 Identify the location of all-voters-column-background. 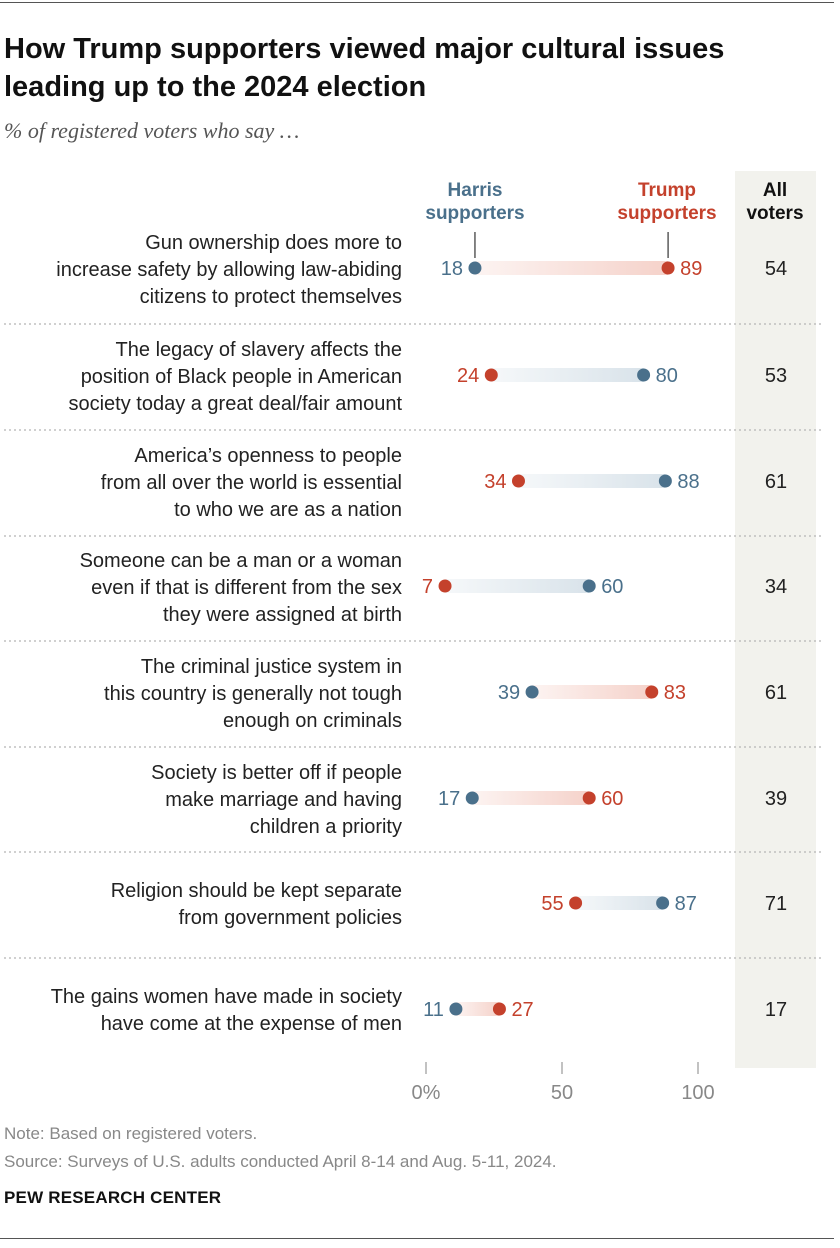
(775, 619).